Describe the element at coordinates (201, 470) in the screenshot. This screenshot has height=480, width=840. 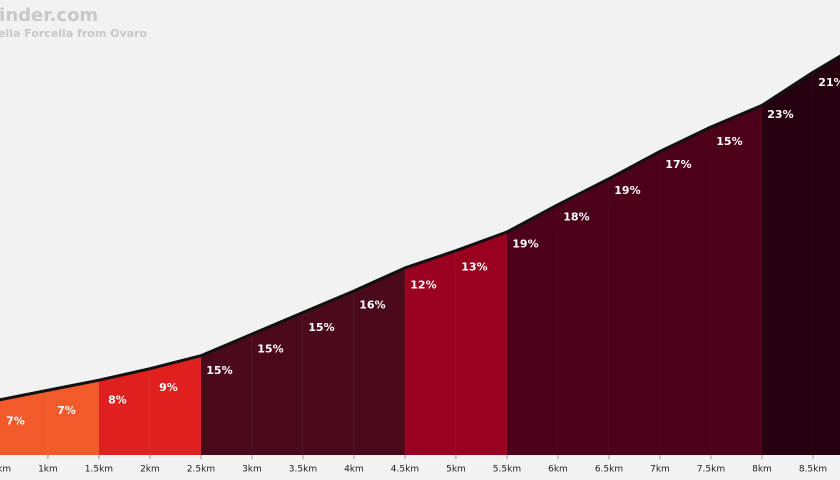
I see `x-tick-label: 2.5km` at that location.